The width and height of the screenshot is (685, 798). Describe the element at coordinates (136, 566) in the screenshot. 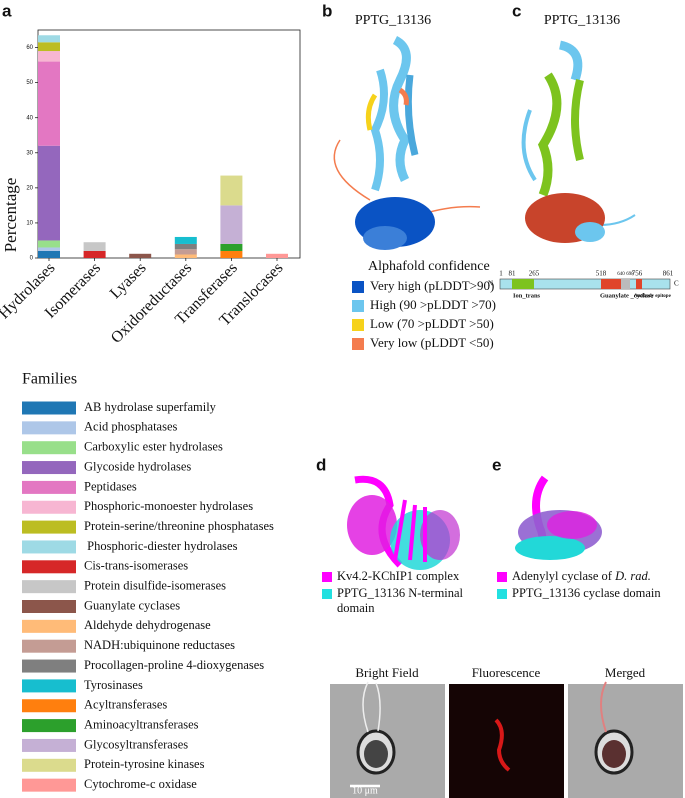

I see `legend-label: Cis-trans-isomerases` at that location.